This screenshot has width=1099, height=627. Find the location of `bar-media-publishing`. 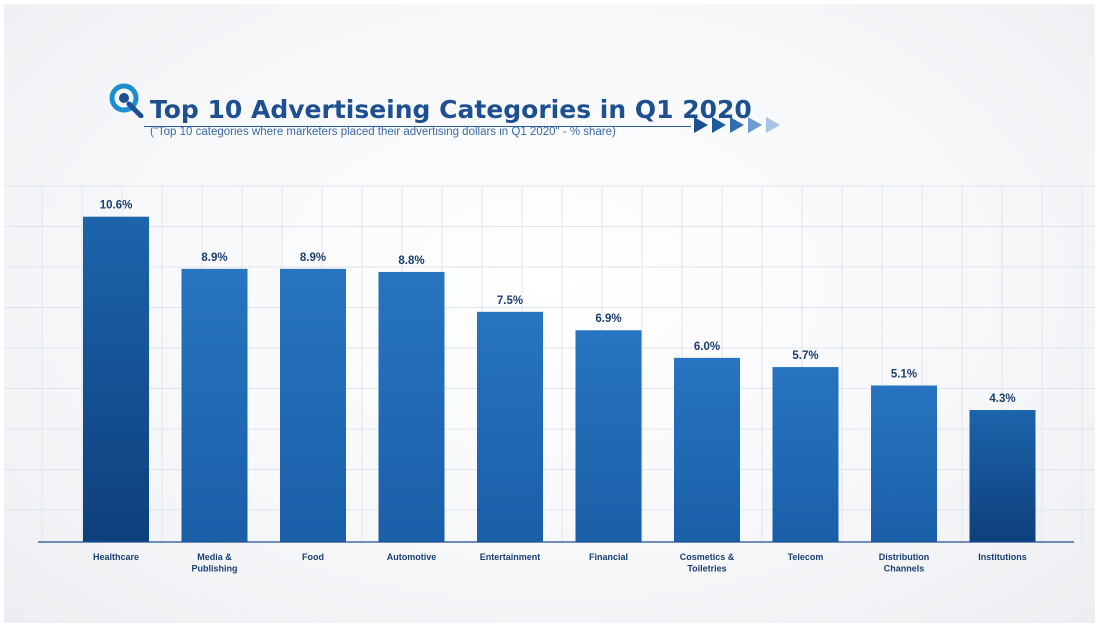

bar-media-publishing is located at coordinates (214, 405).